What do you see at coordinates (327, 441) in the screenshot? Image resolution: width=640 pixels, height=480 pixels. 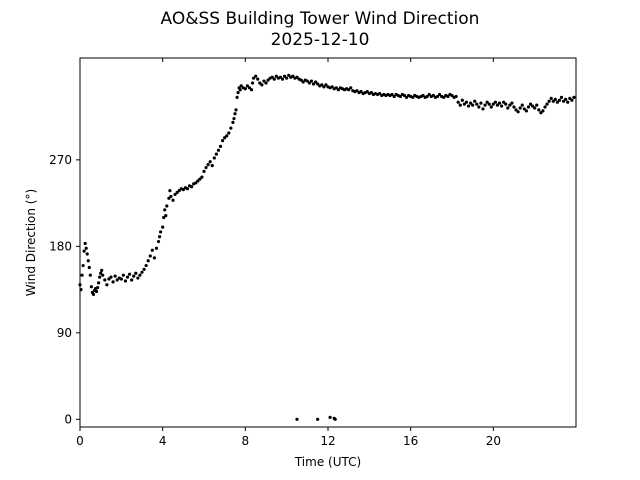 I see `x-tick-label: 12` at bounding box center [327, 441].